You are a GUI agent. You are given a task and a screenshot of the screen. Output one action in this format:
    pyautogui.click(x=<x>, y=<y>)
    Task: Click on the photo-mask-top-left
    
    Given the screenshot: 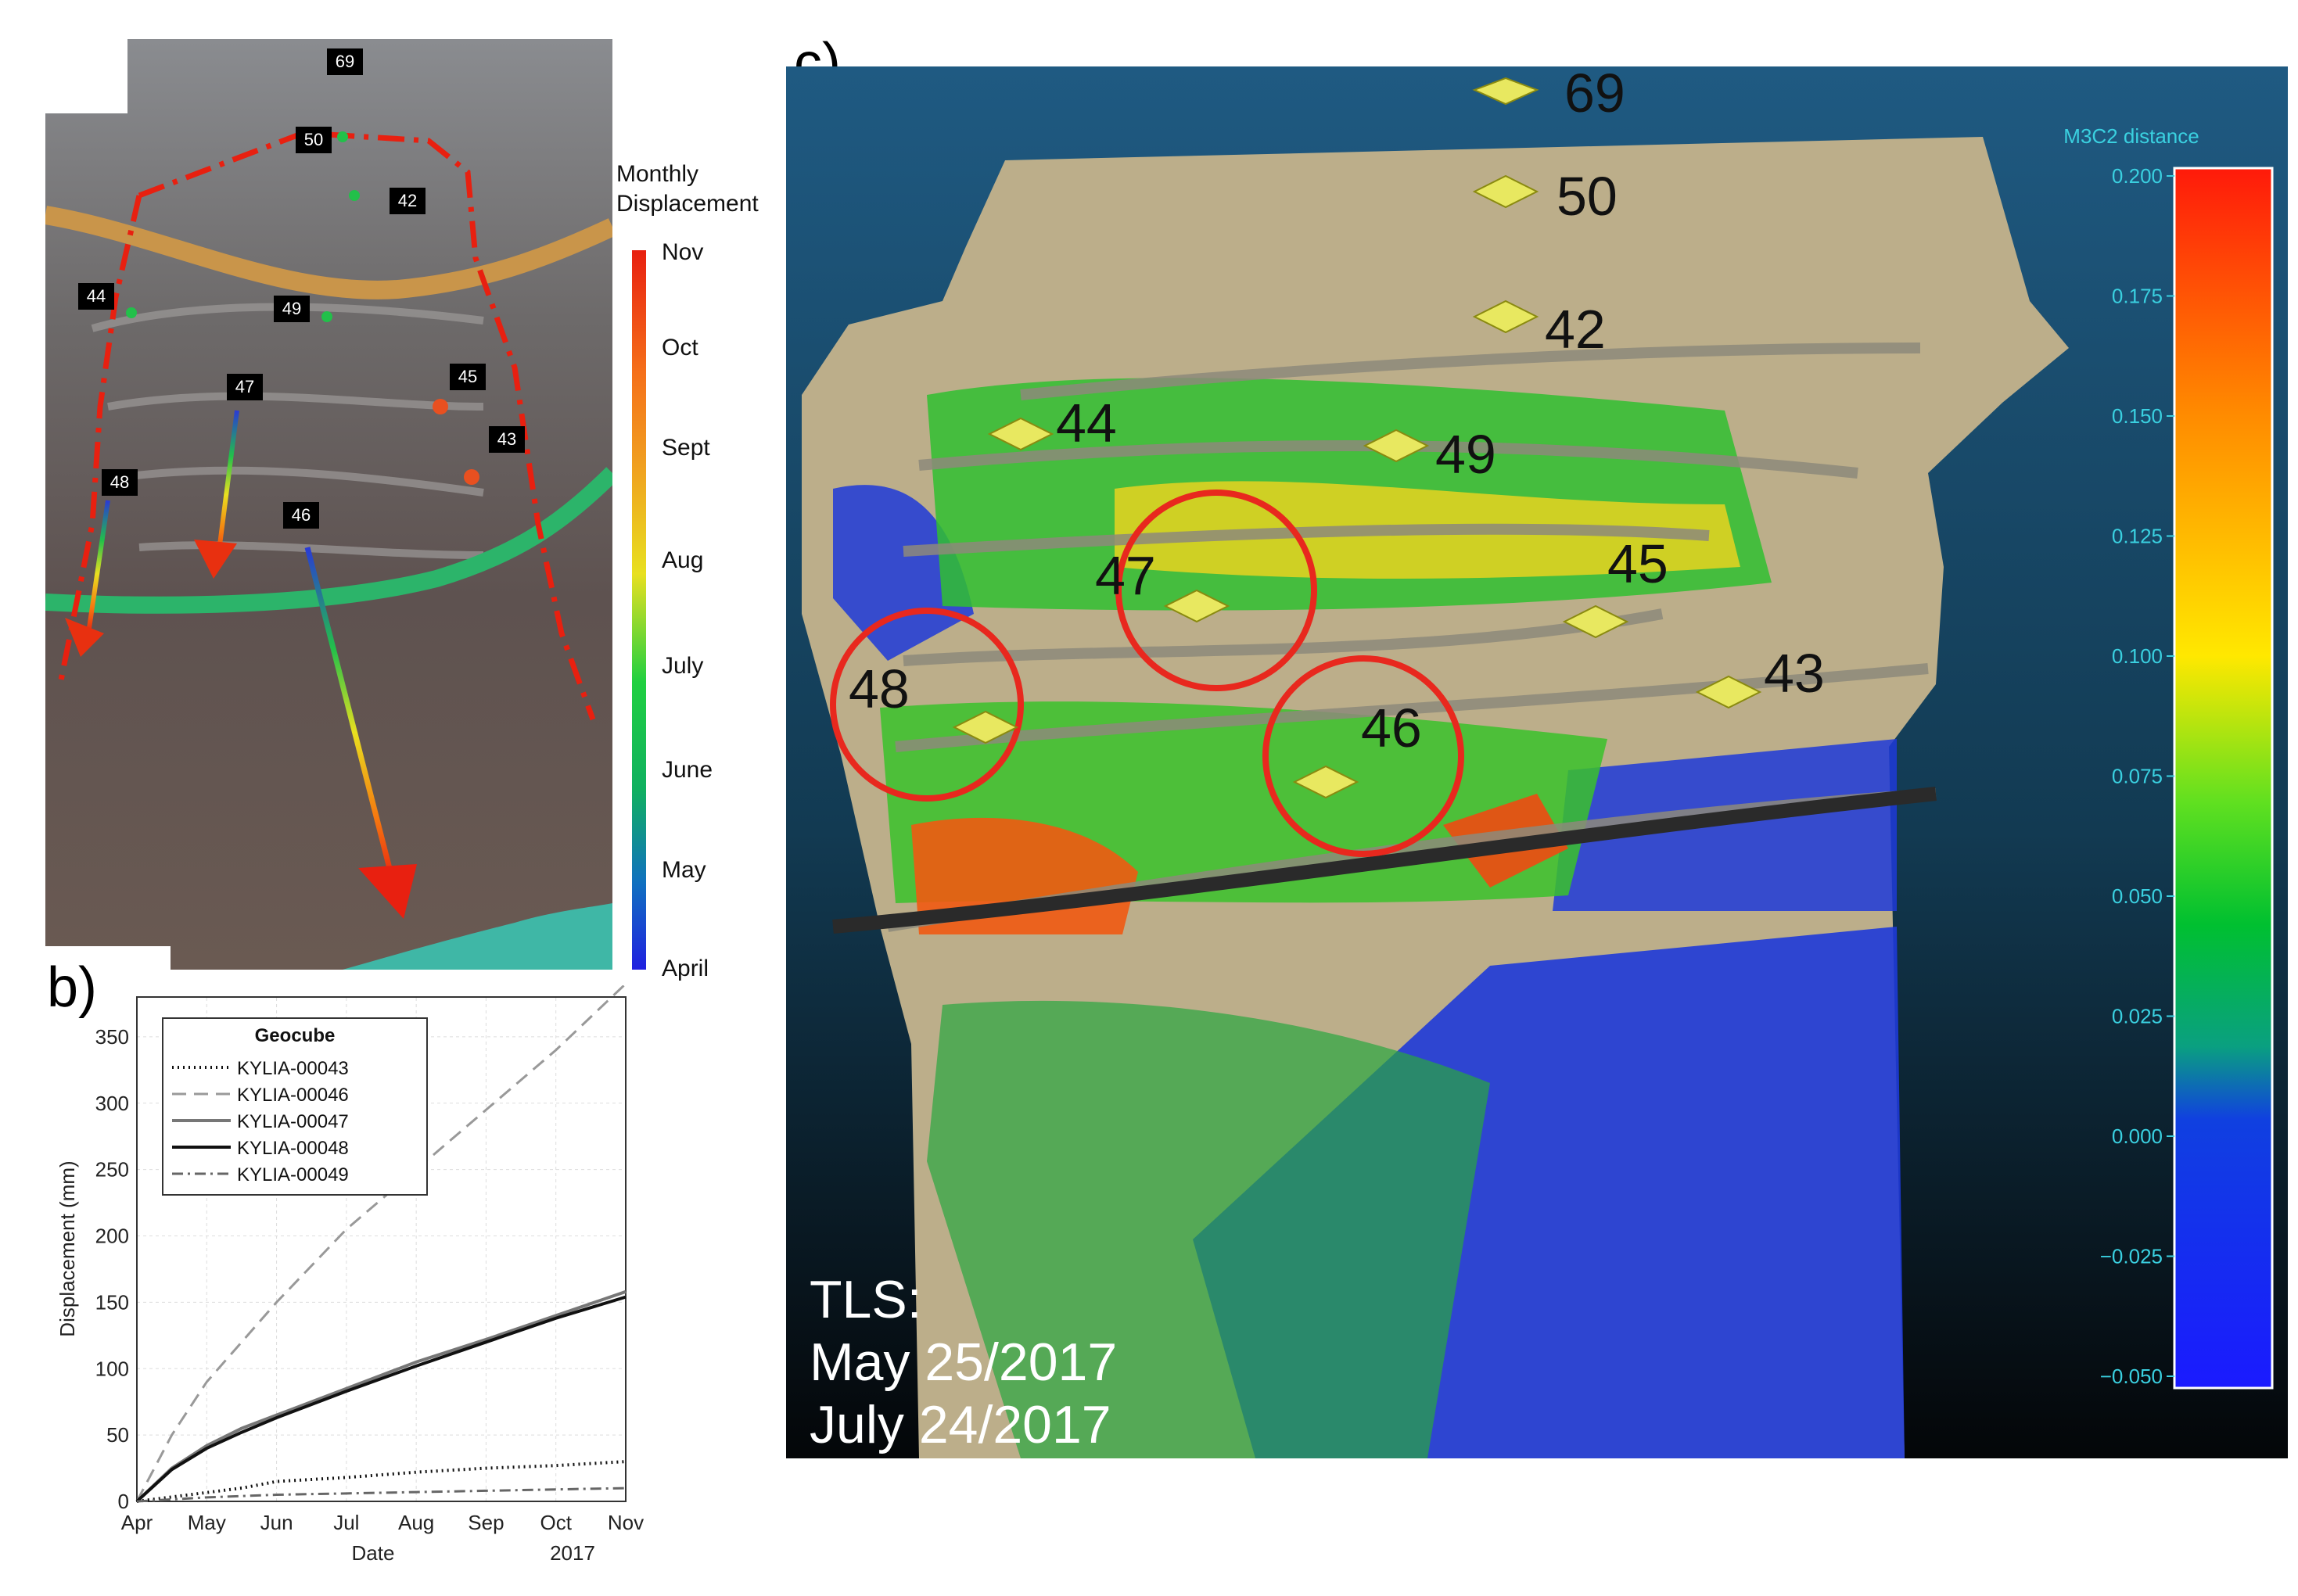 What is the action you would take?
    pyautogui.click(x=86, y=76)
    